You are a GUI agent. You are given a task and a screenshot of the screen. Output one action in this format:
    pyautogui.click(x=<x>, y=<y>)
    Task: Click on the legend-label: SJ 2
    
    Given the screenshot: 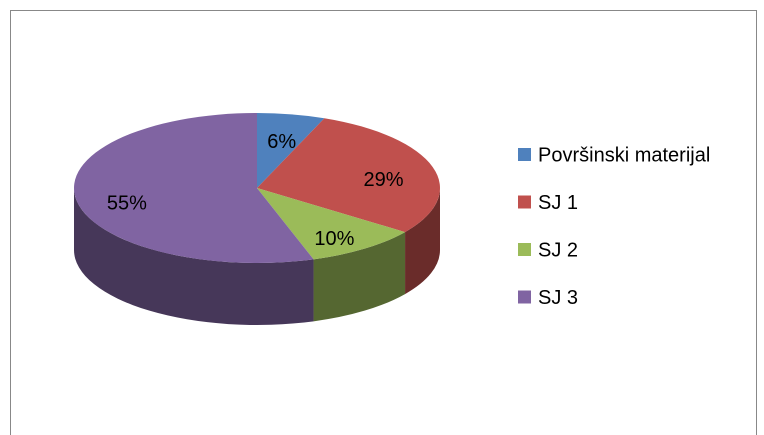 What is the action you would take?
    pyautogui.click(x=558, y=250)
    